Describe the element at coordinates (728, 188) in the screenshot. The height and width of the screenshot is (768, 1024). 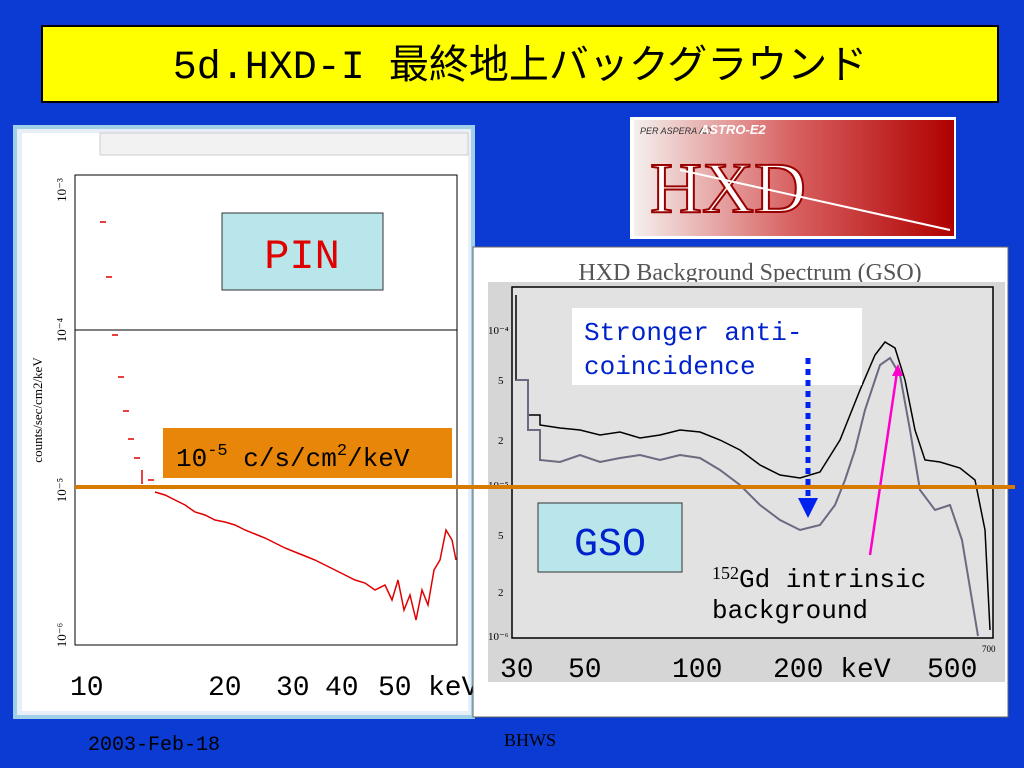
I see `logo-name: HXD` at that location.